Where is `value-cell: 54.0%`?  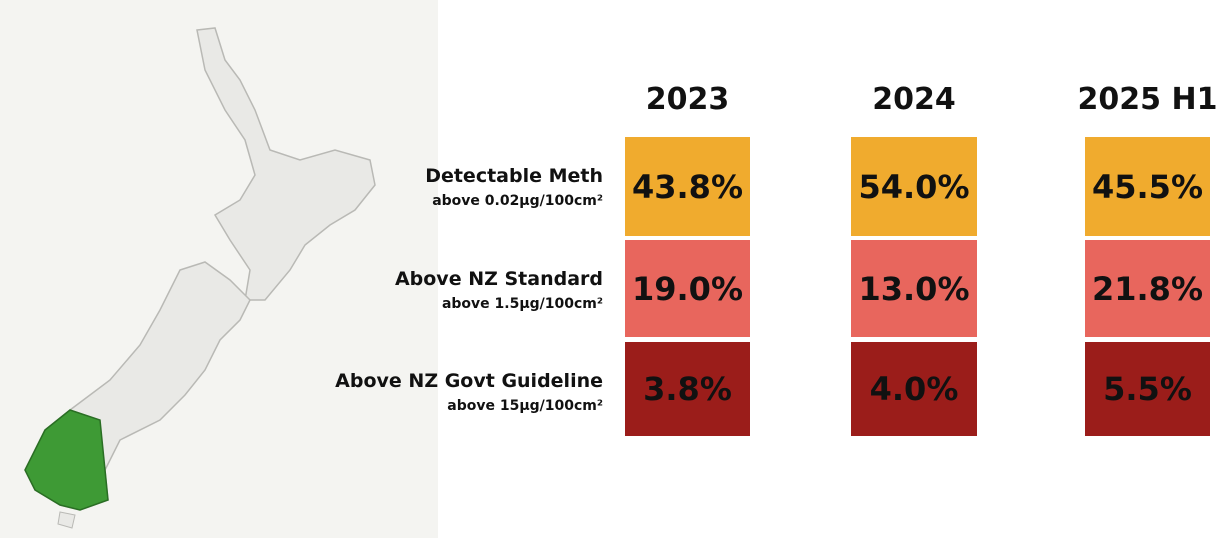 value-cell: 54.0% is located at coordinates (914, 186).